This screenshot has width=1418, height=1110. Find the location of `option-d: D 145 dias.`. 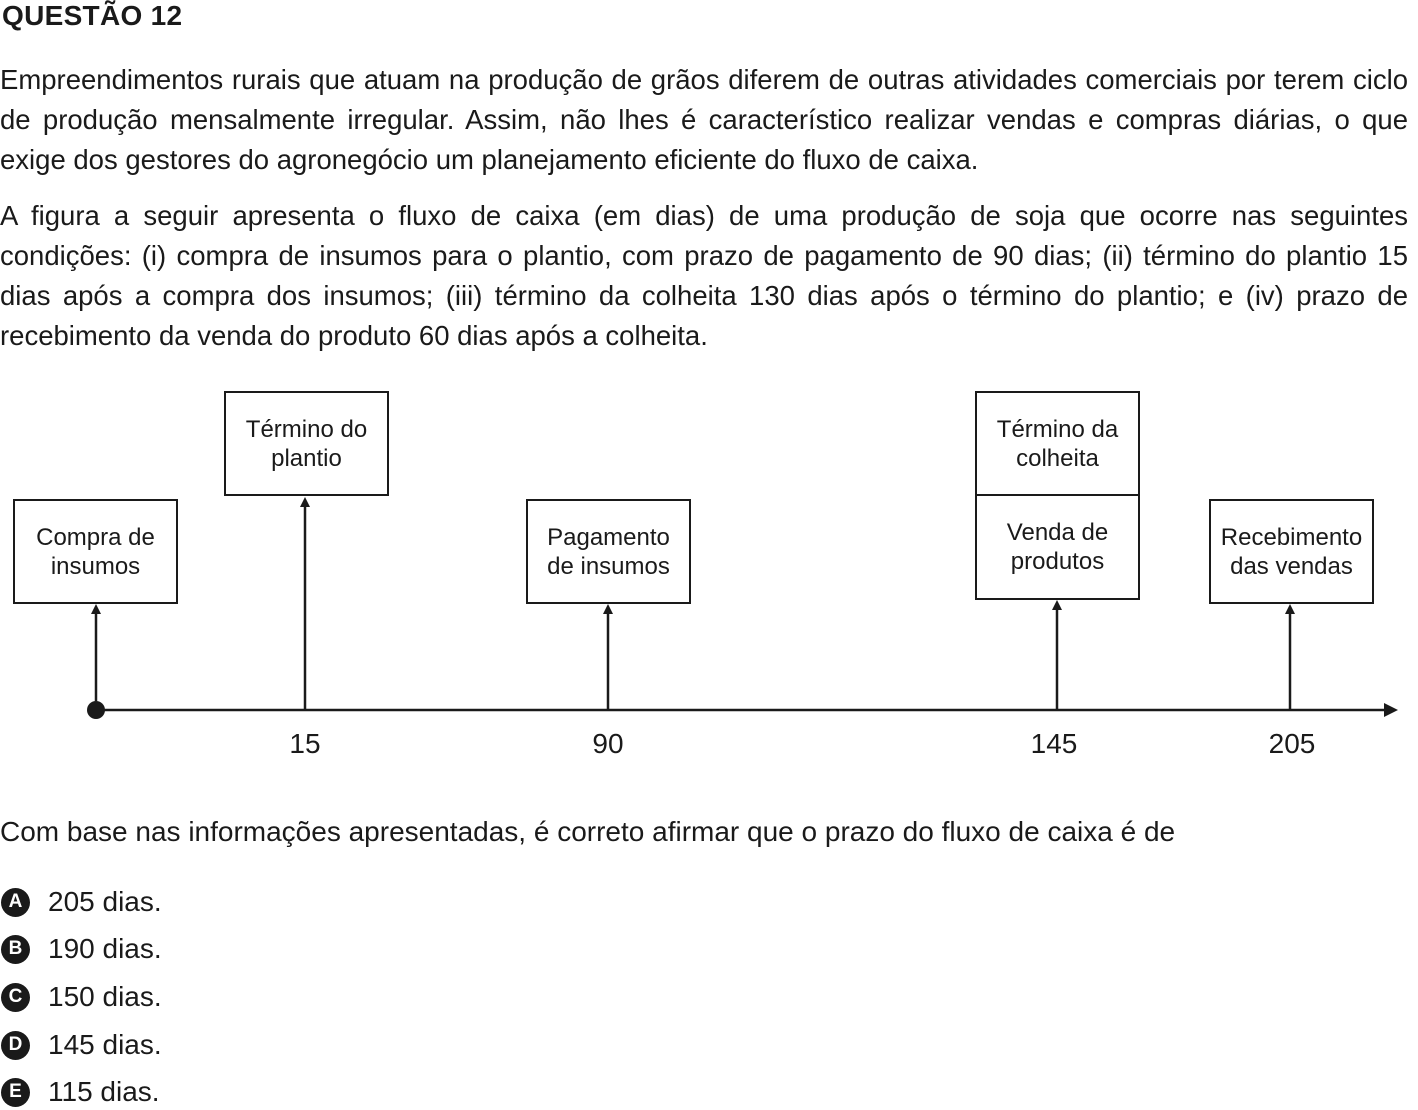

option-d: D 145 dias. is located at coordinates (81, 1045).